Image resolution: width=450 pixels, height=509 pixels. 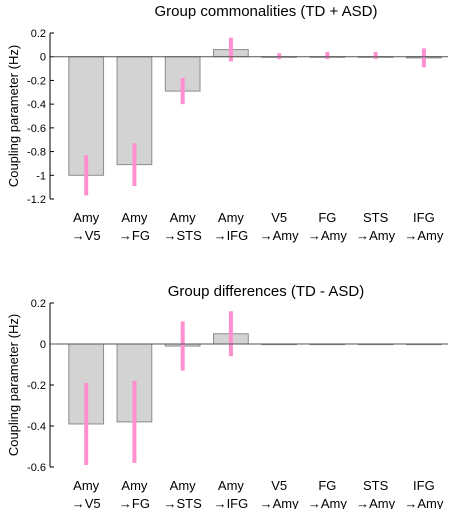 What do you see at coordinates (41, 176) in the screenshot?
I see `y-tick-label: -1` at bounding box center [41, 176].